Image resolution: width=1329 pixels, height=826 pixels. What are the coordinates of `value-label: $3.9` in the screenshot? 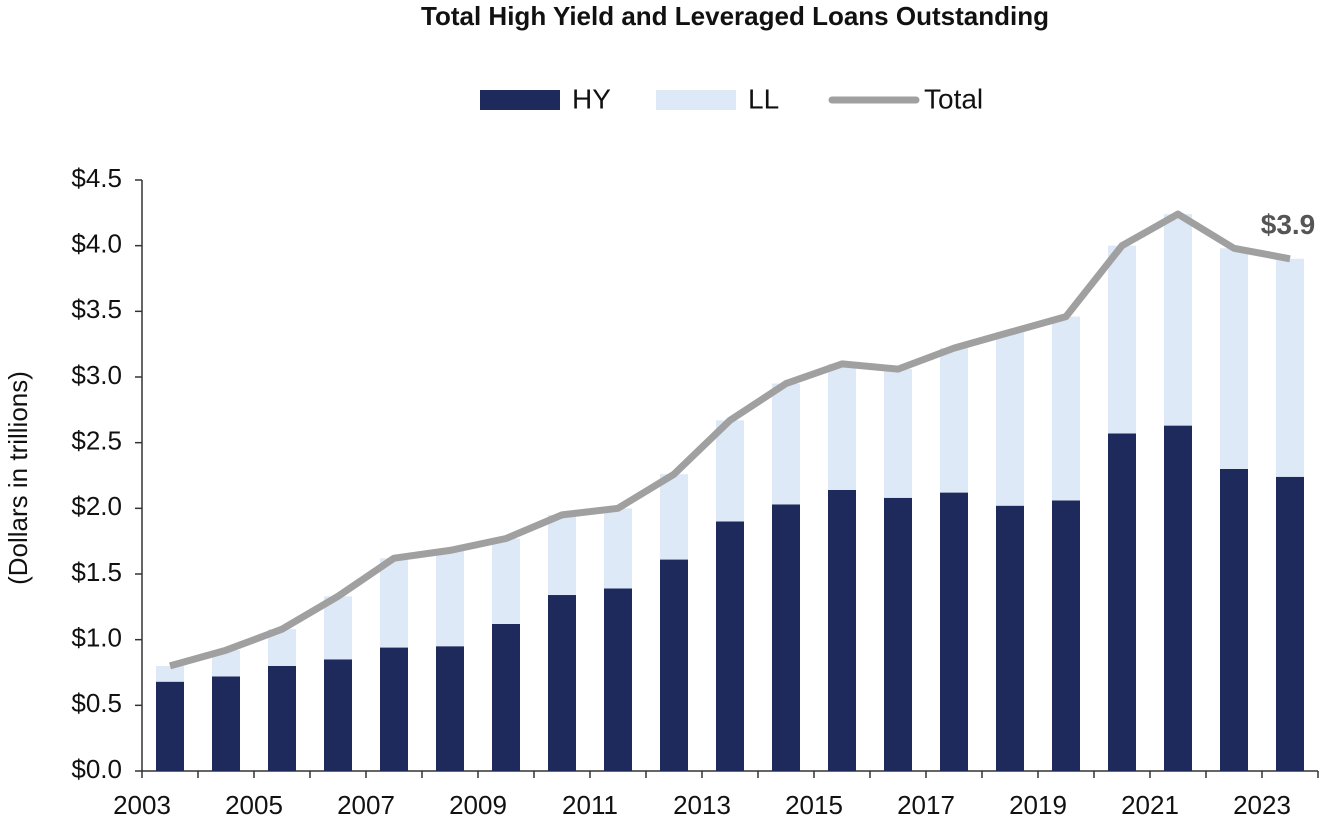 It's located at (1288, 224).